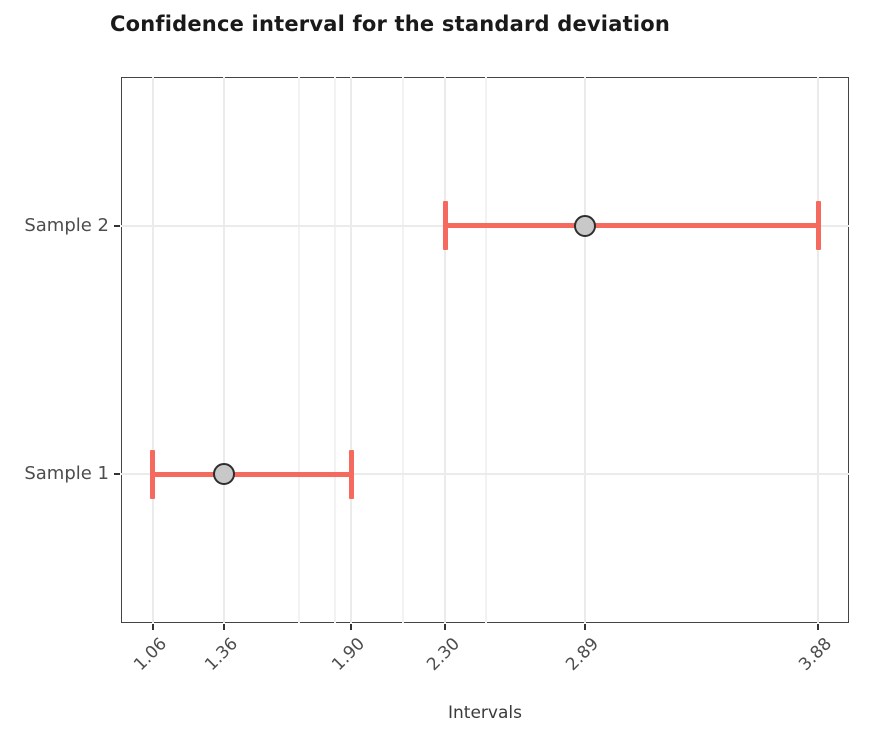 The height and width of the screenshot is (742, 877). Describe the element at coordinates (66, 474) in the screenshot. I see `y-tick-label: Sample 1` at that location.